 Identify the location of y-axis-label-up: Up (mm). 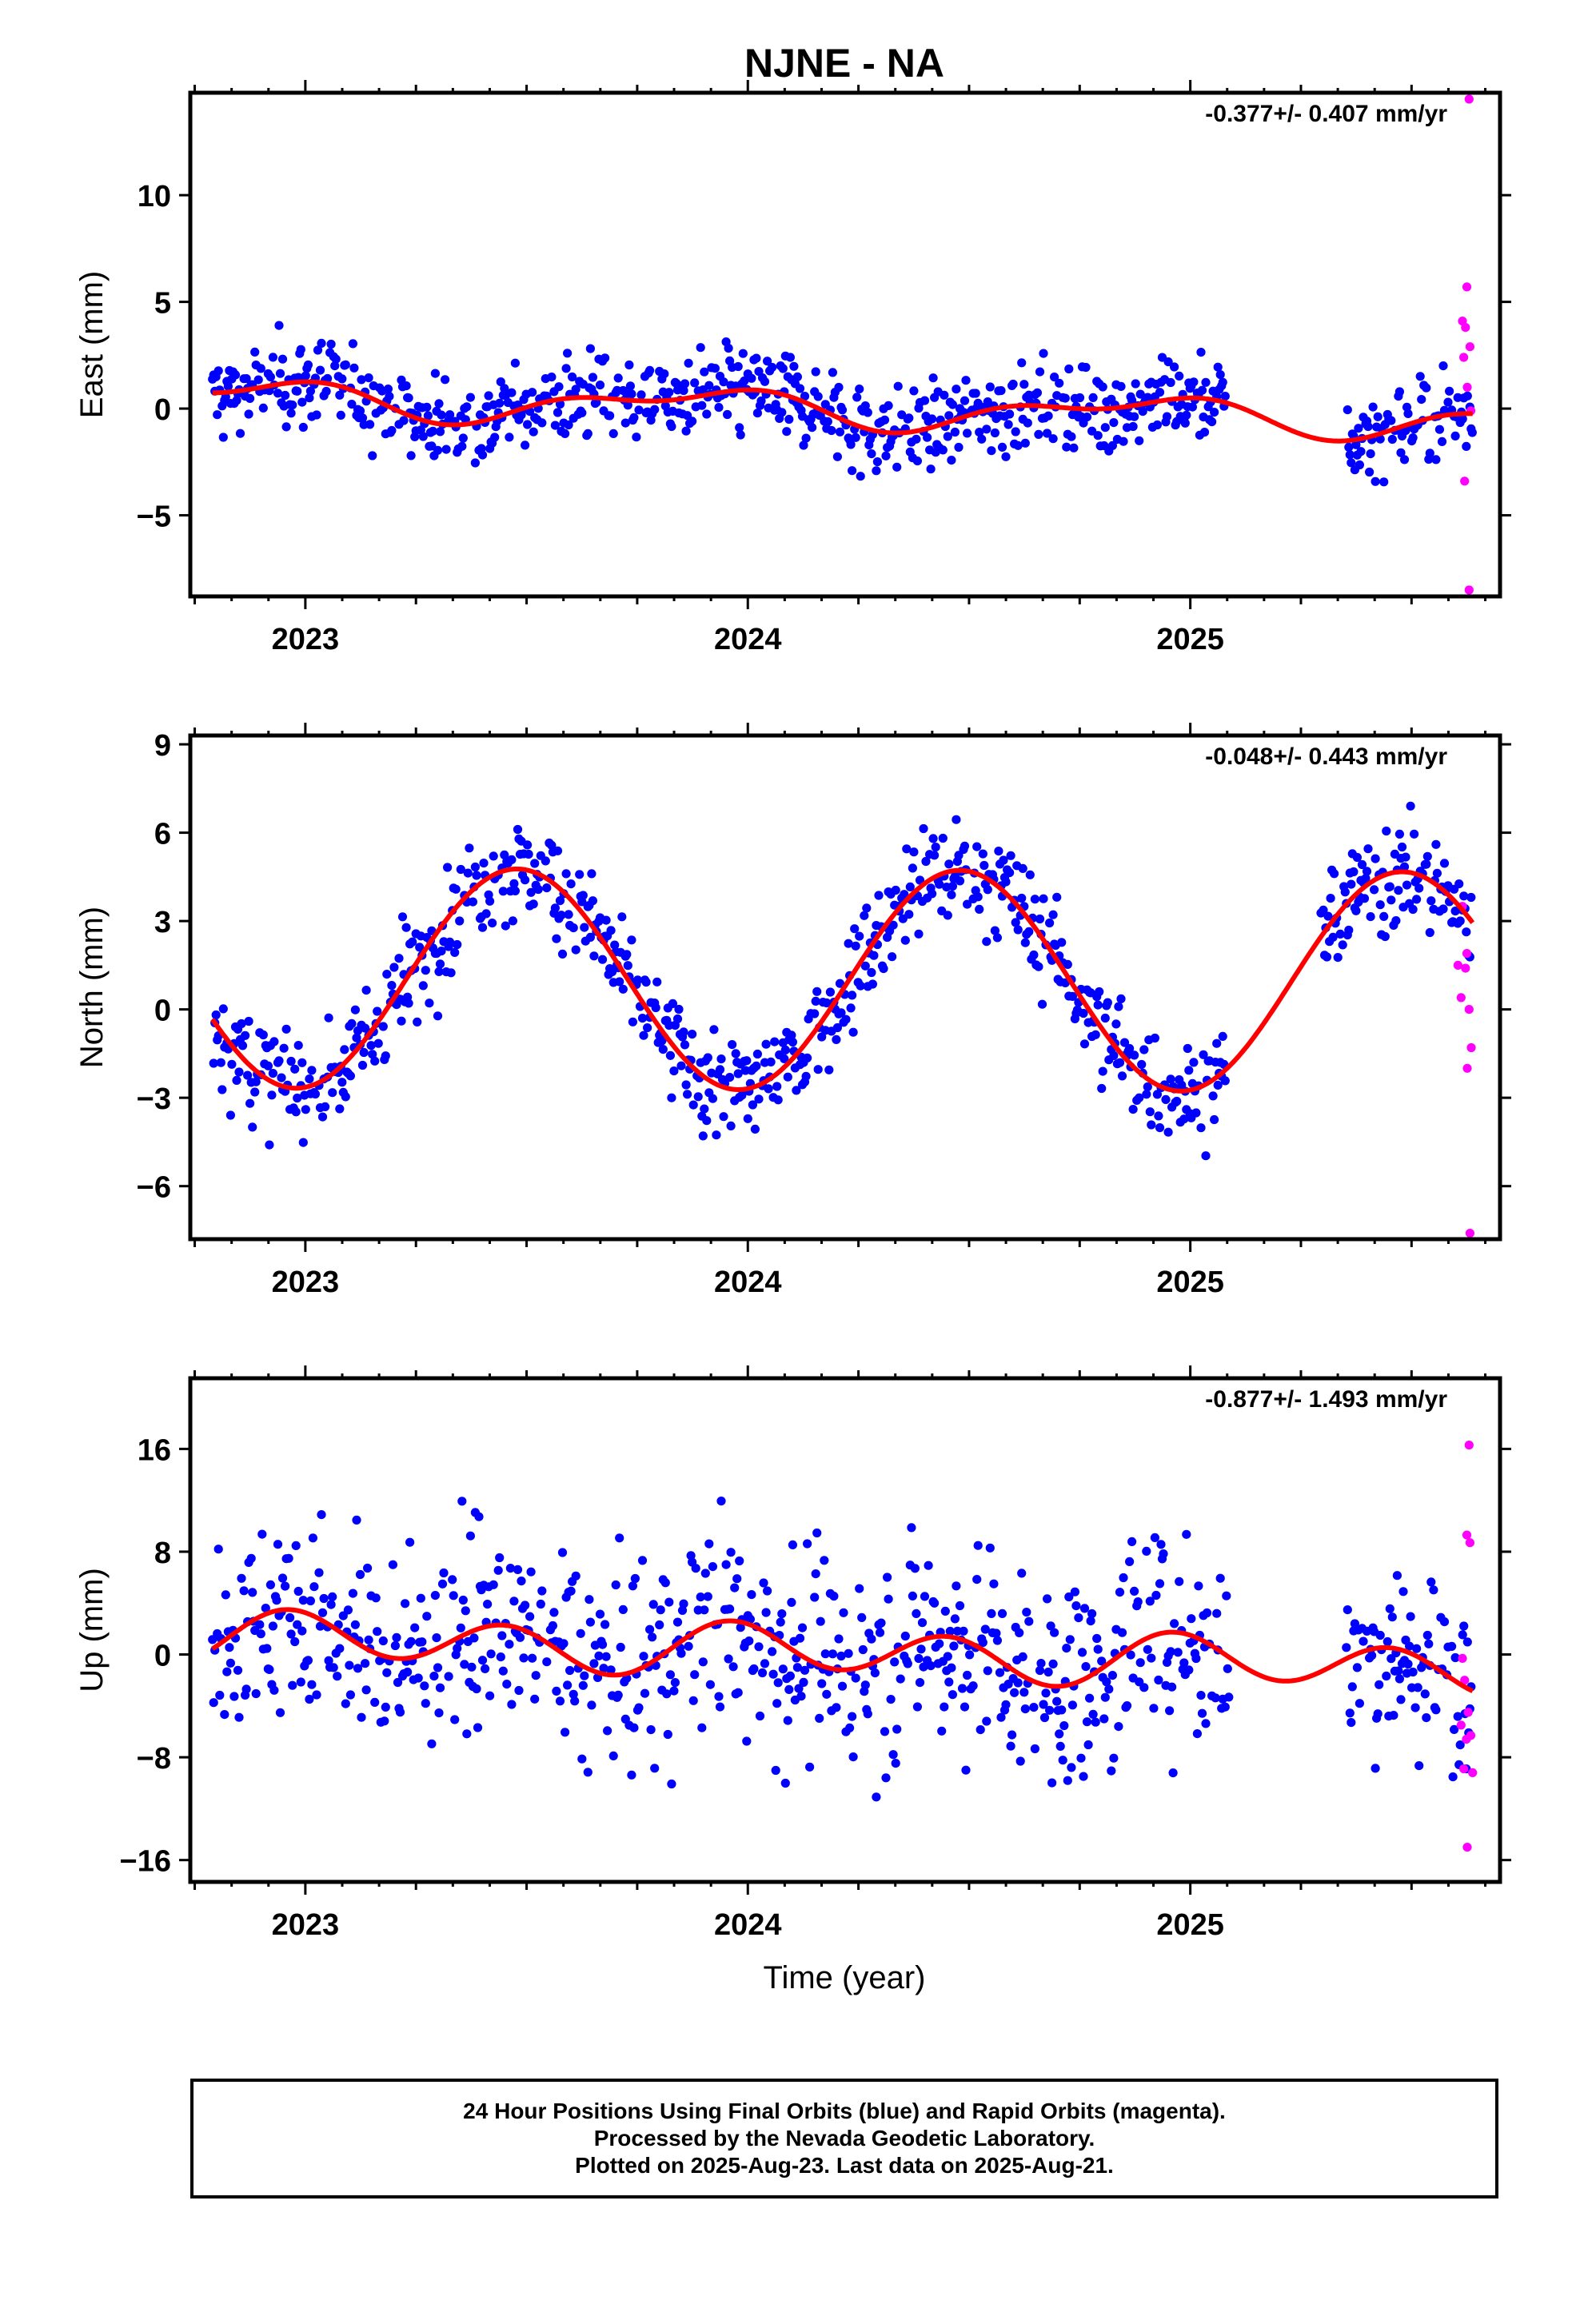
(92, 1630).